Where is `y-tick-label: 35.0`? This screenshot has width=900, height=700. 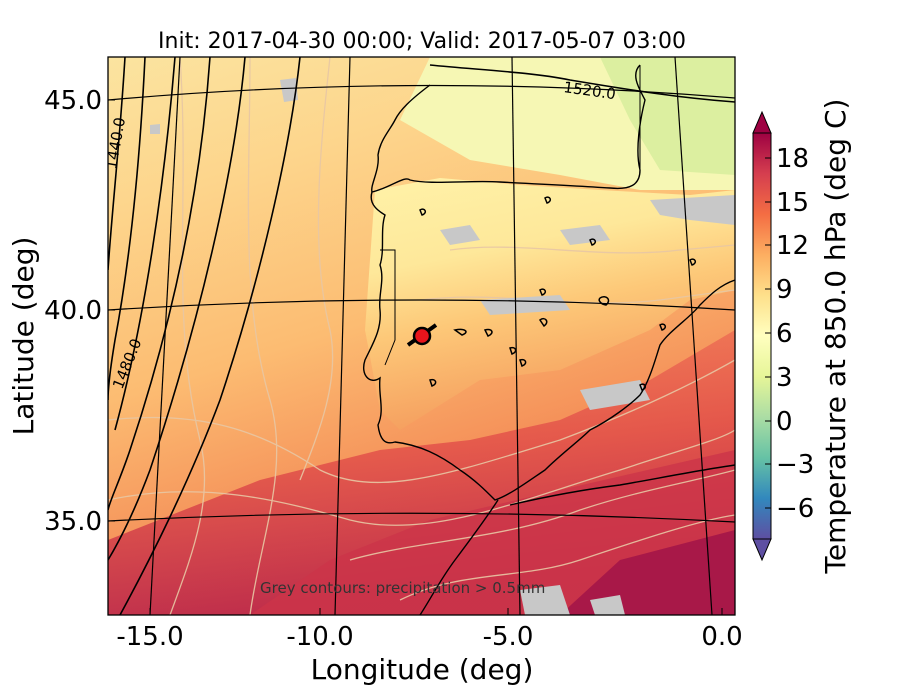 y-tick-label: 35.0 is located at coordinates (73, 522).